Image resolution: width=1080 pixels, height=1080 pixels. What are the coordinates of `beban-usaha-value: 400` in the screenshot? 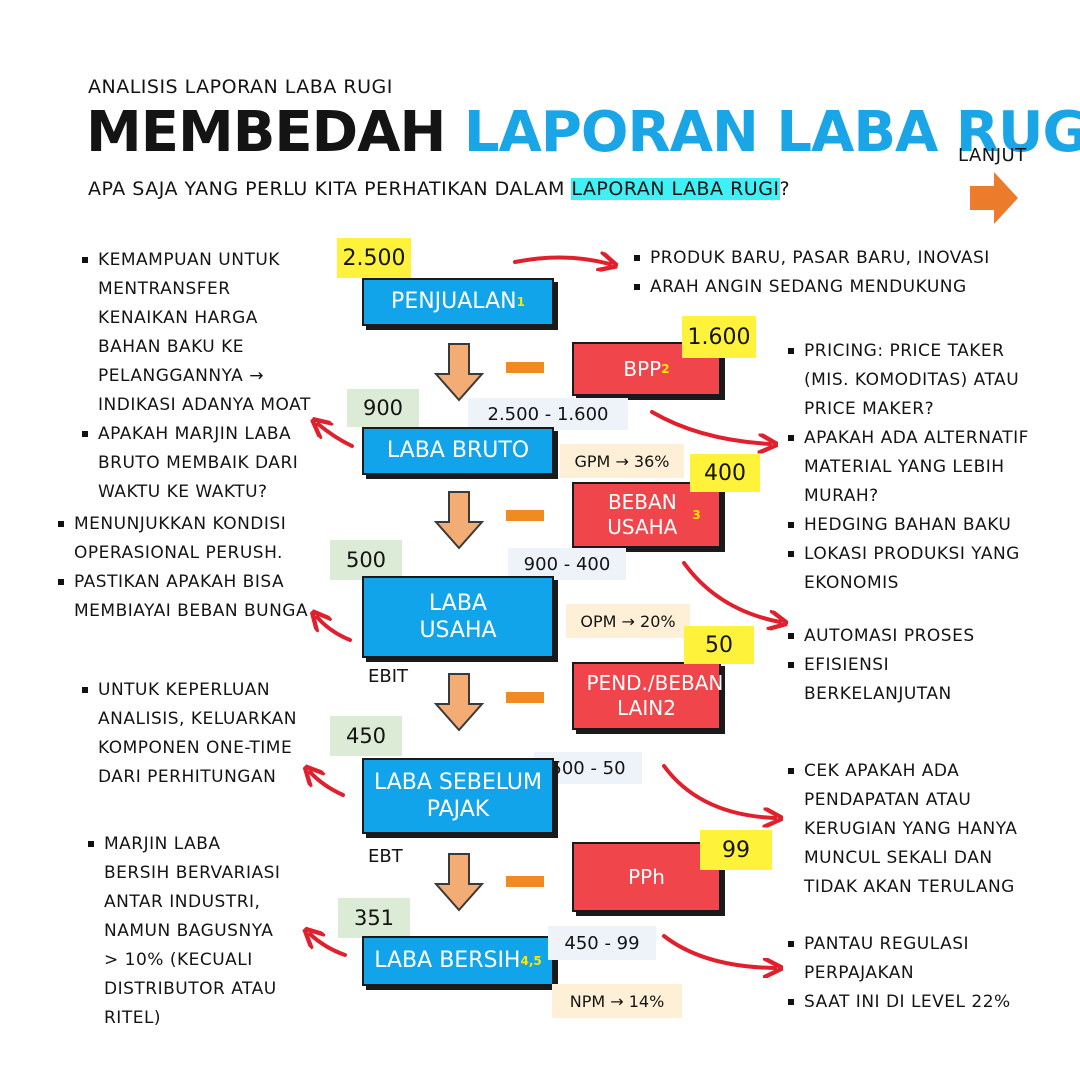 It's located at (725, 473).